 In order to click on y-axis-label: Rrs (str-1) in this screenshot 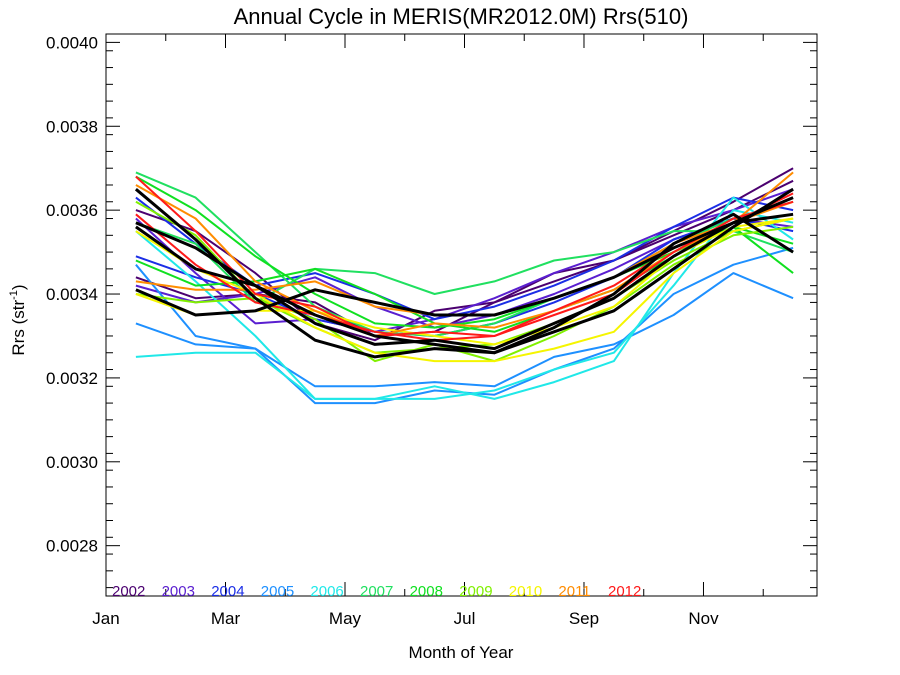, I will do `click(18, 319)`.